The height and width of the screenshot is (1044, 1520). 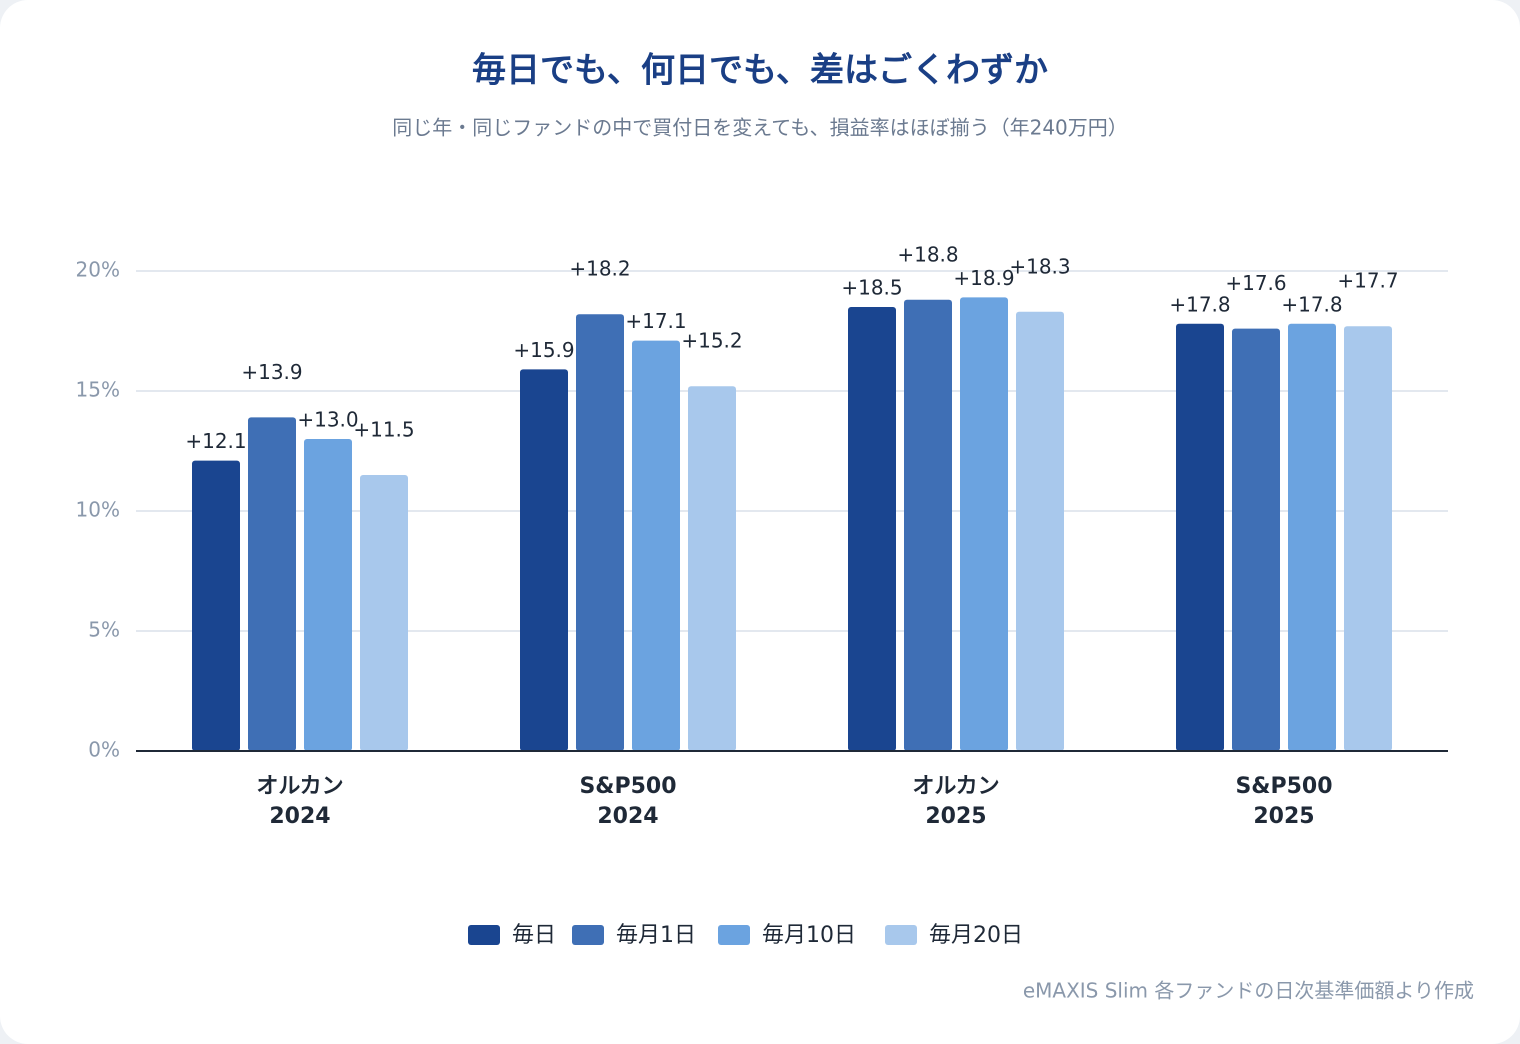 What do you see at coordinates (1367, 281) in the screenshot?
I see `value-label: +17.7` at bounding box center [1367, 281].